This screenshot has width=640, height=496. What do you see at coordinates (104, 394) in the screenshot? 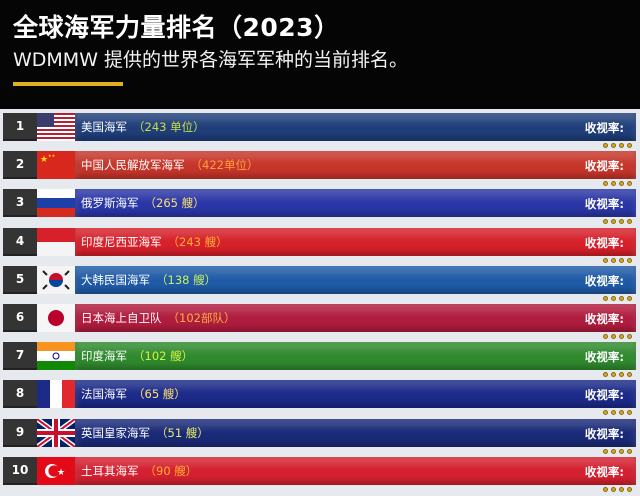
I see `navy-name: 法国海军` at bounding box center [104, 394].